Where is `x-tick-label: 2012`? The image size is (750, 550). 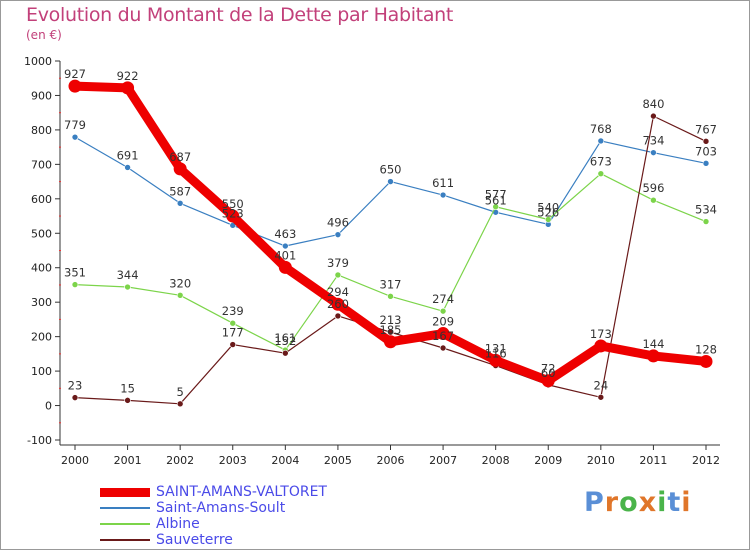
x-tick-label: 2012 is located at coordinates (706, 460).